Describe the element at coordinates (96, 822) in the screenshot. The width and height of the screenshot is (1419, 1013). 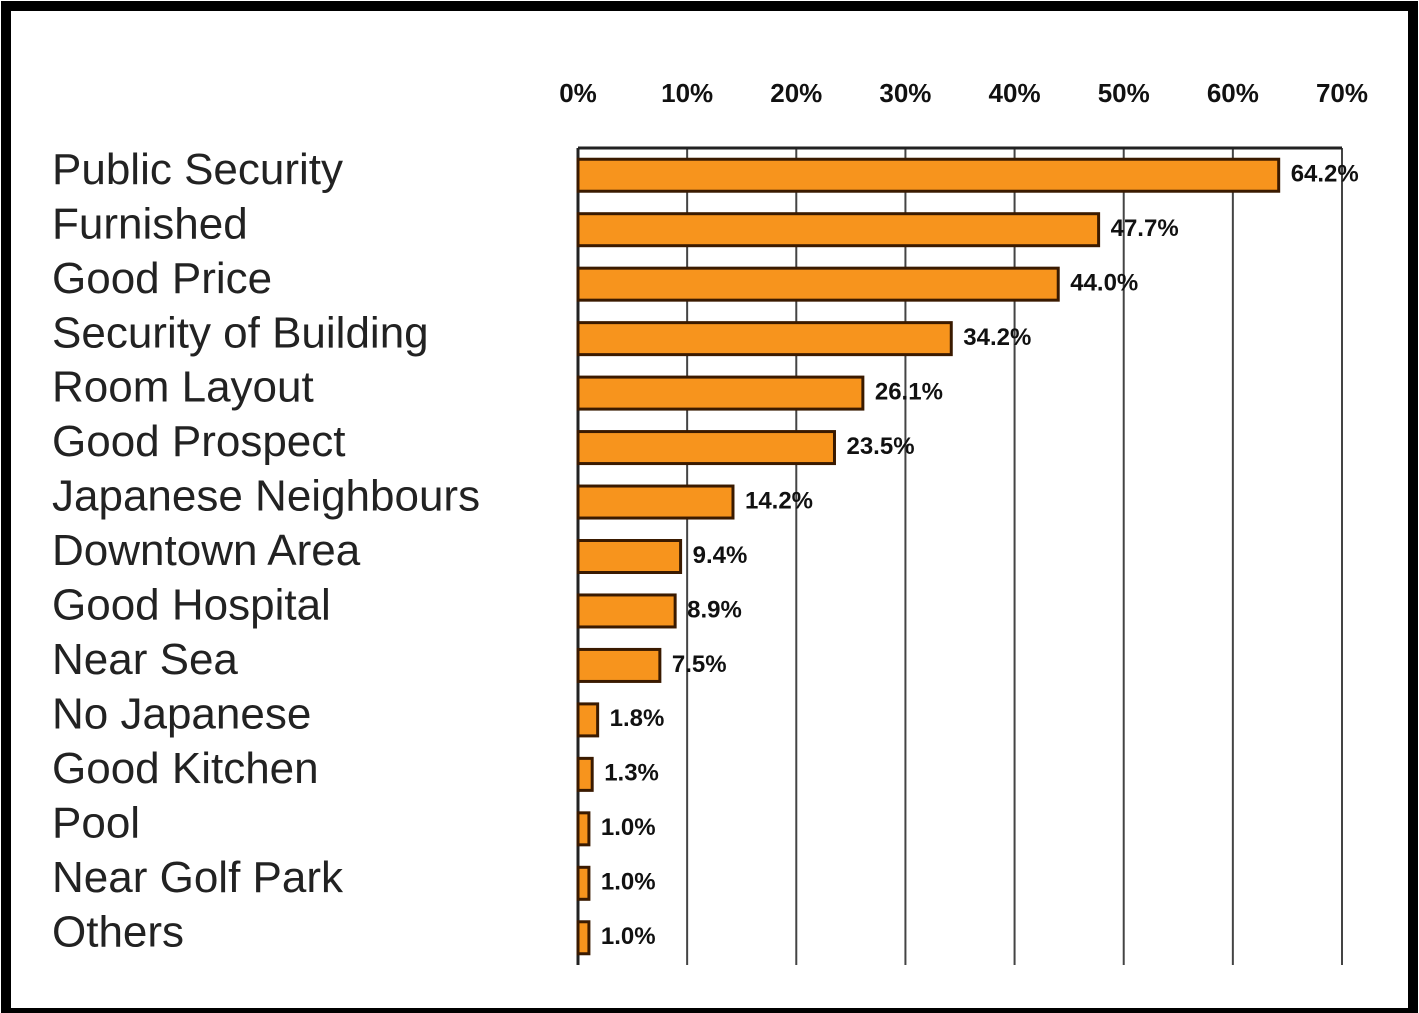
I see `y-tick-label: Pool` at that location.